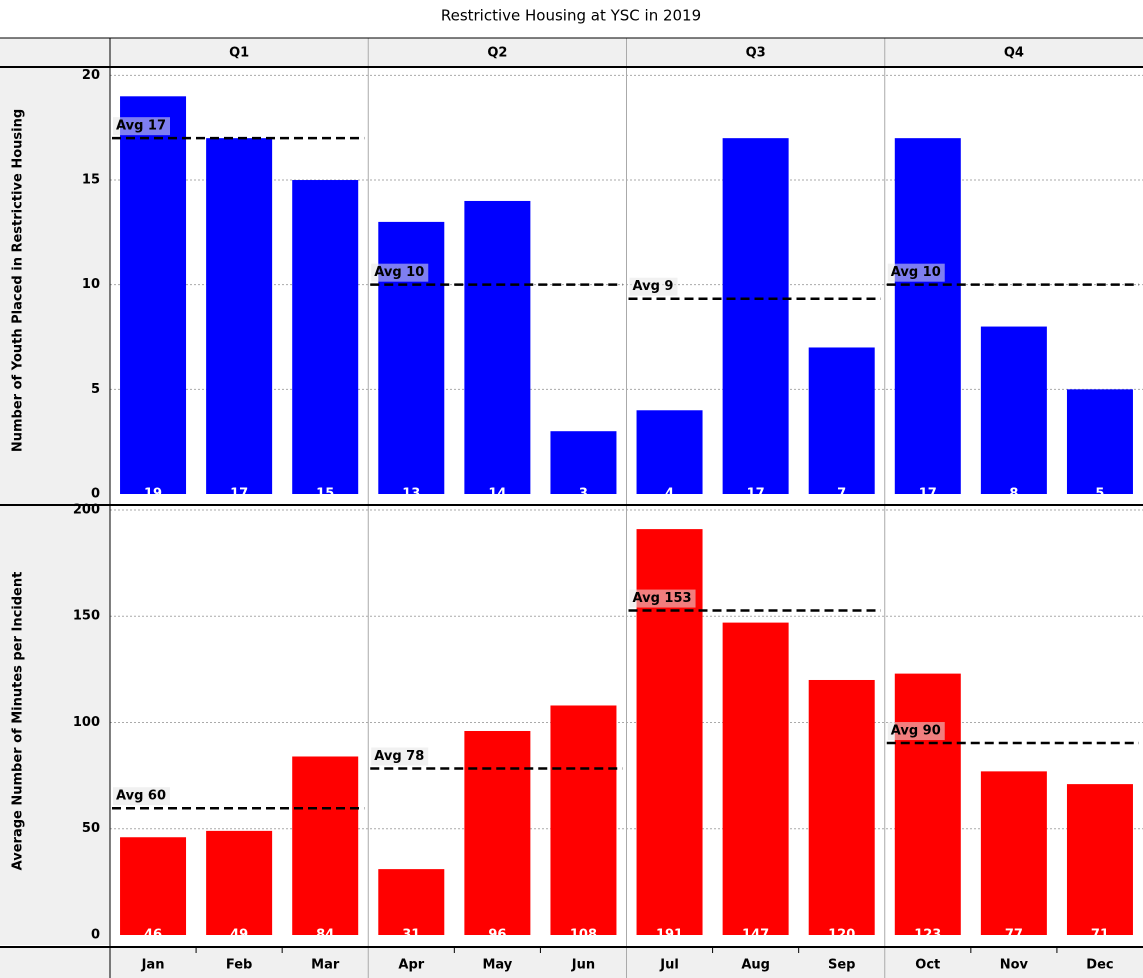 The height and width of the screenshot is (978, 1143). What do you see at coordinates (91, 284) in the screenshot?
I see `y-tick-label: 10` at bounding box center [91, 284].